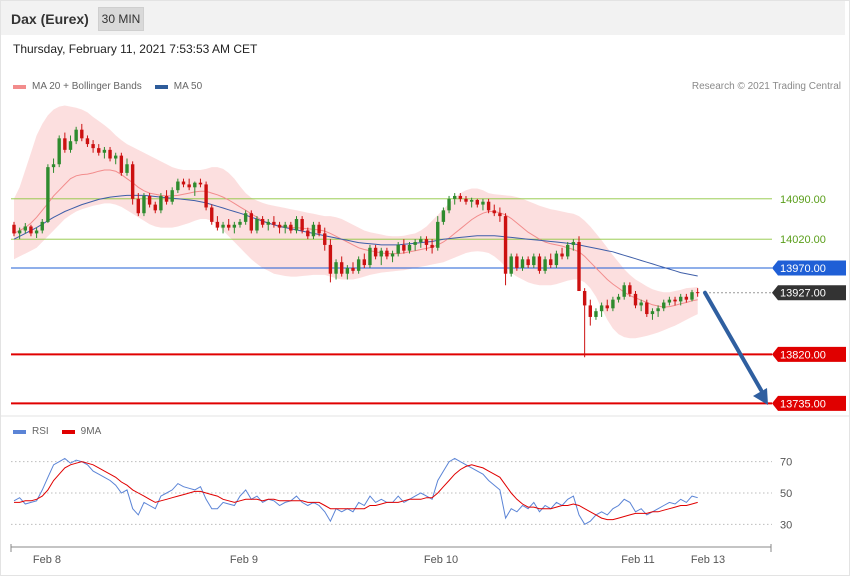 The width and height of the screenshot is (850, 576). Describe the element at coordinates (733, 341) in the screenshot. I see `forecast-arrow-shaft` at that location.